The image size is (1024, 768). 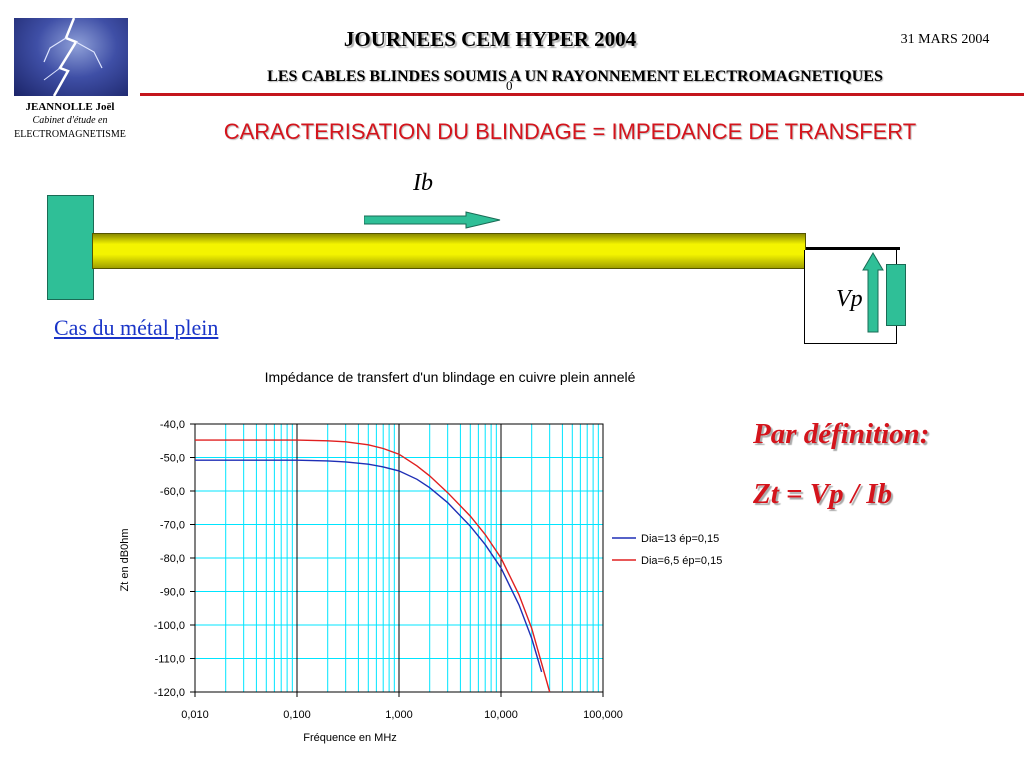 What do you see at coordinates (501, 715) in the screenshot?
I see `x-tick-label: 10,000` at bounding box center [501, 715].